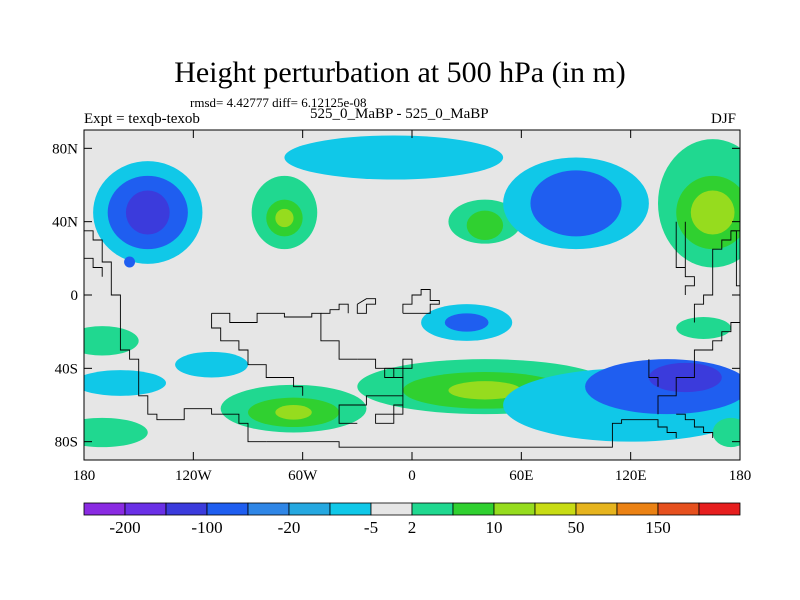 The width and height of the screenshot is (800, 600). Describe the element at coordinates (521, 476) in the screenshot. I see `x-tick-label: 60E` at that location.